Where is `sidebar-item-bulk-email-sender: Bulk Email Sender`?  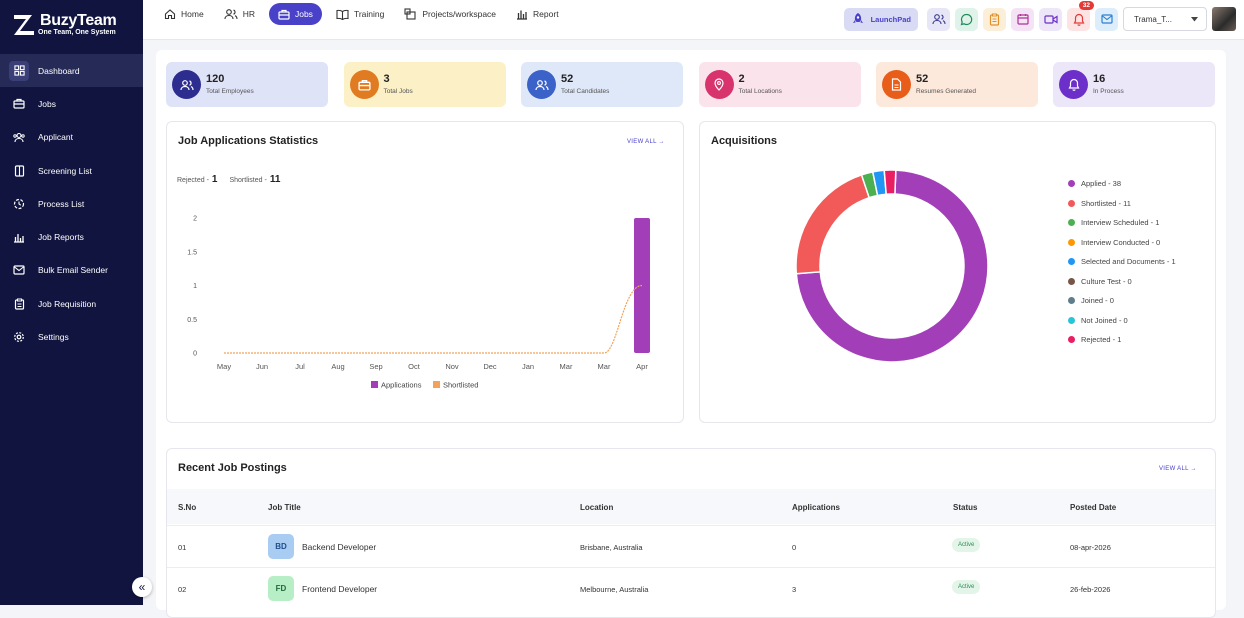 sidebar-item-bulk-email-sender: Bulk Email Sender is located at coordinates (71, 270).